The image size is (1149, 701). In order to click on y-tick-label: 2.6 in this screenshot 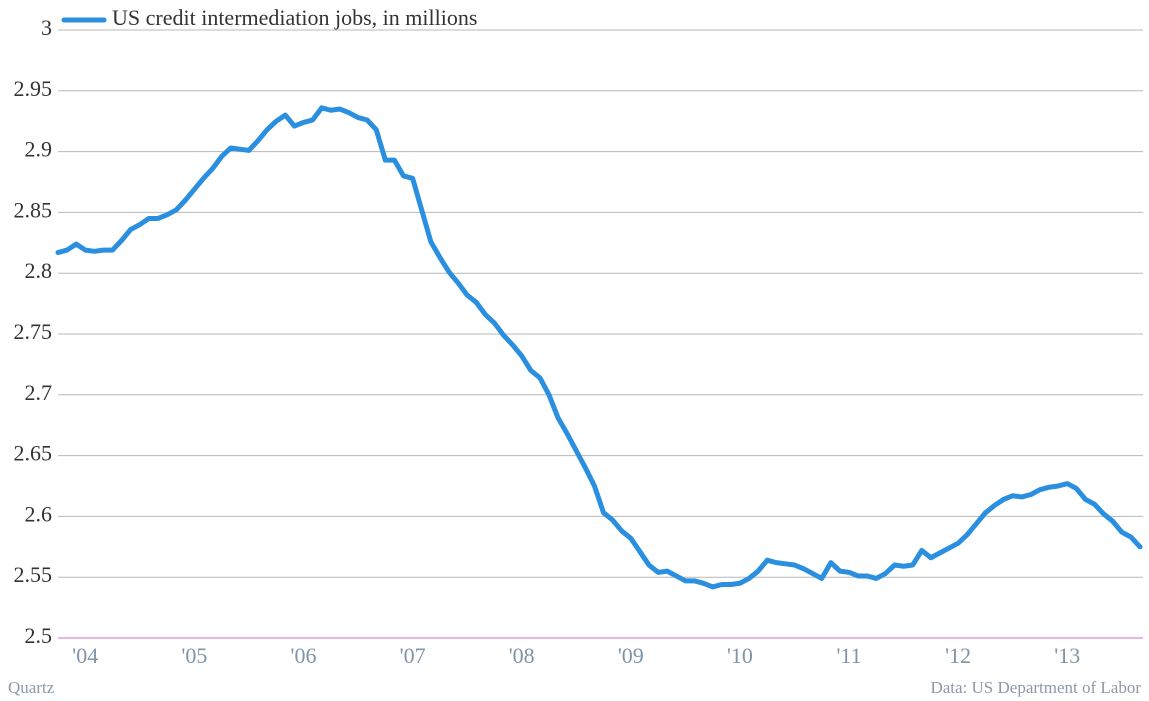, I will do `click(39, 513)`.